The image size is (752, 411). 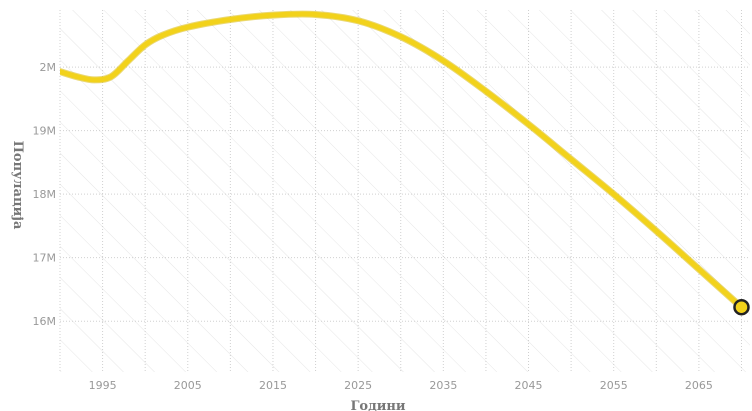 I want to click on y-axis-ticks: 16M 17M 18M 19M 2M, so click(x=45, y=194).